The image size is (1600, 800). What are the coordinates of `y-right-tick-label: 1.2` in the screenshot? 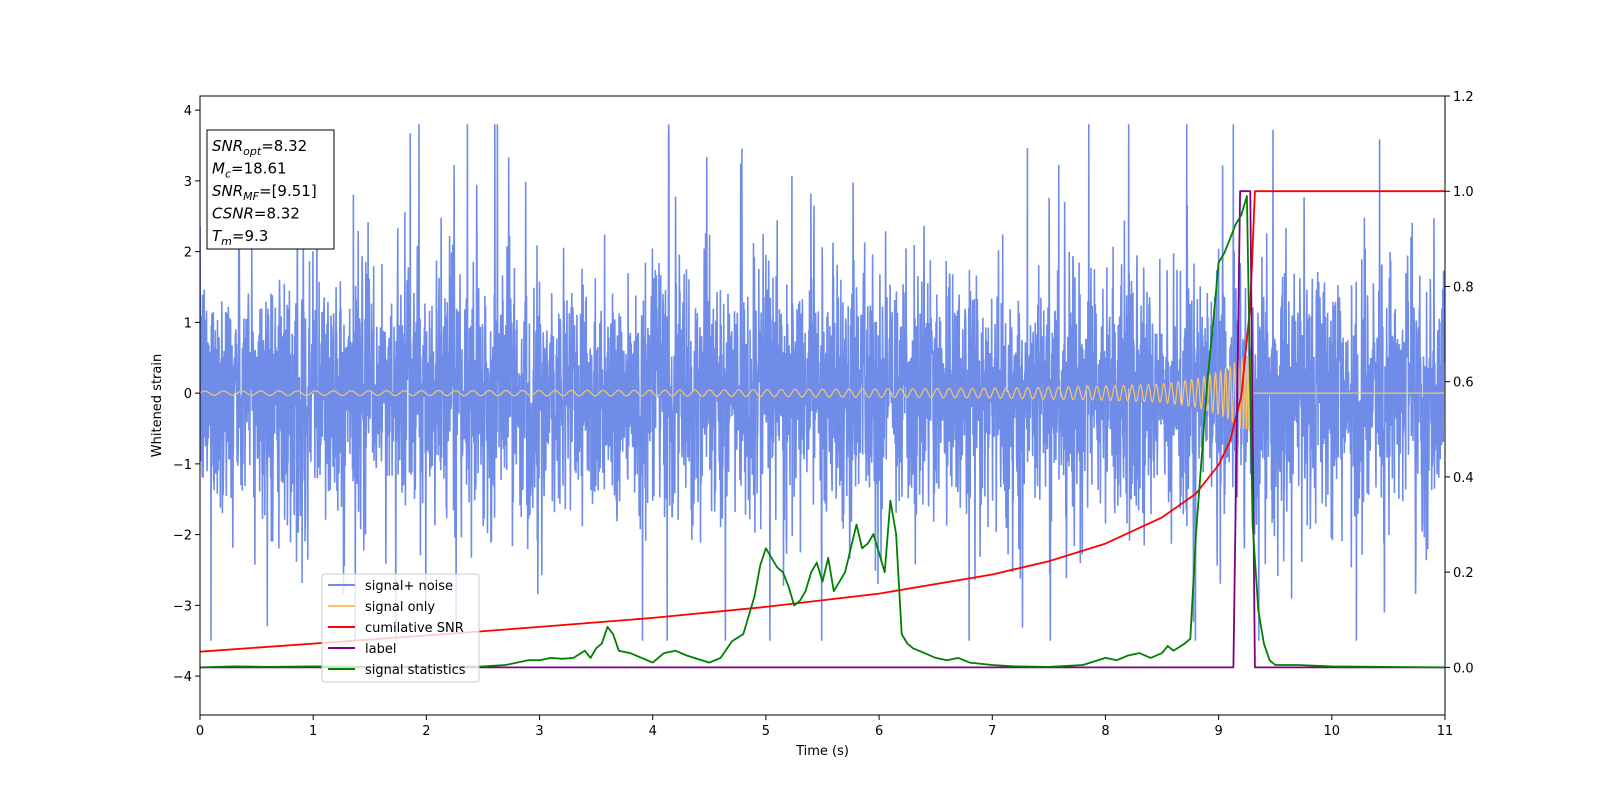 It's located at (1463, 97).